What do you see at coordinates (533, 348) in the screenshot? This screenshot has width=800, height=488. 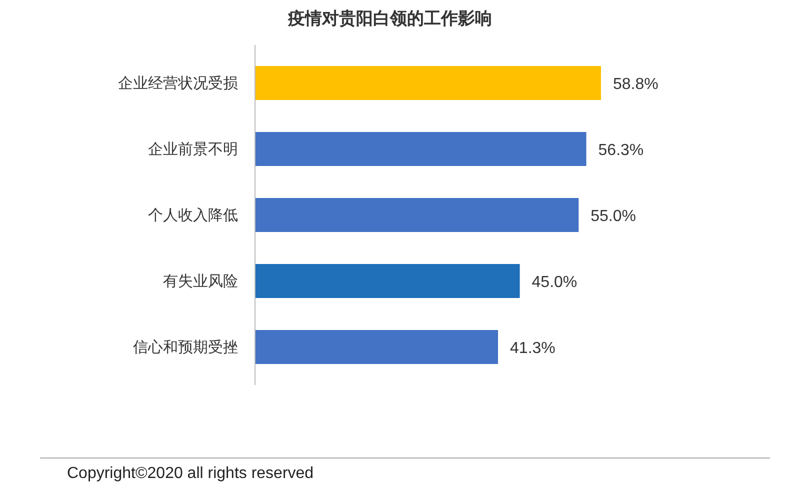 I see `data-label: 41.3%` at bounding box center [533, 348].